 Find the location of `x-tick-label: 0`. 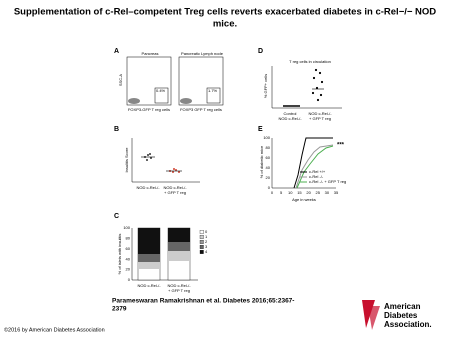

x-tick-label: 0 is located at coordinates (272, 192).